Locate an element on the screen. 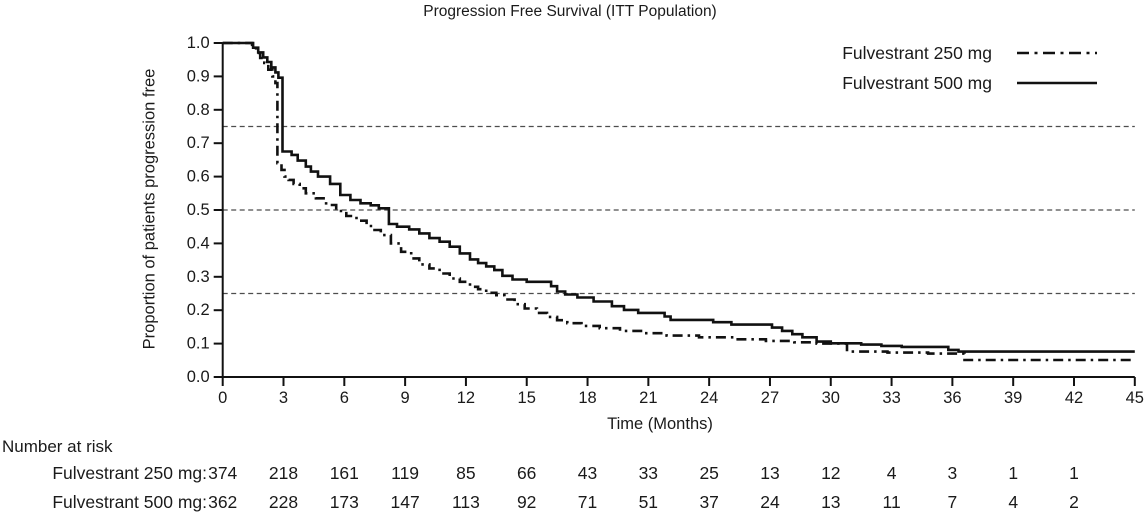 The image size is (1146, 520). x-tick-label: 39 is located at coordinates (1013, 398).